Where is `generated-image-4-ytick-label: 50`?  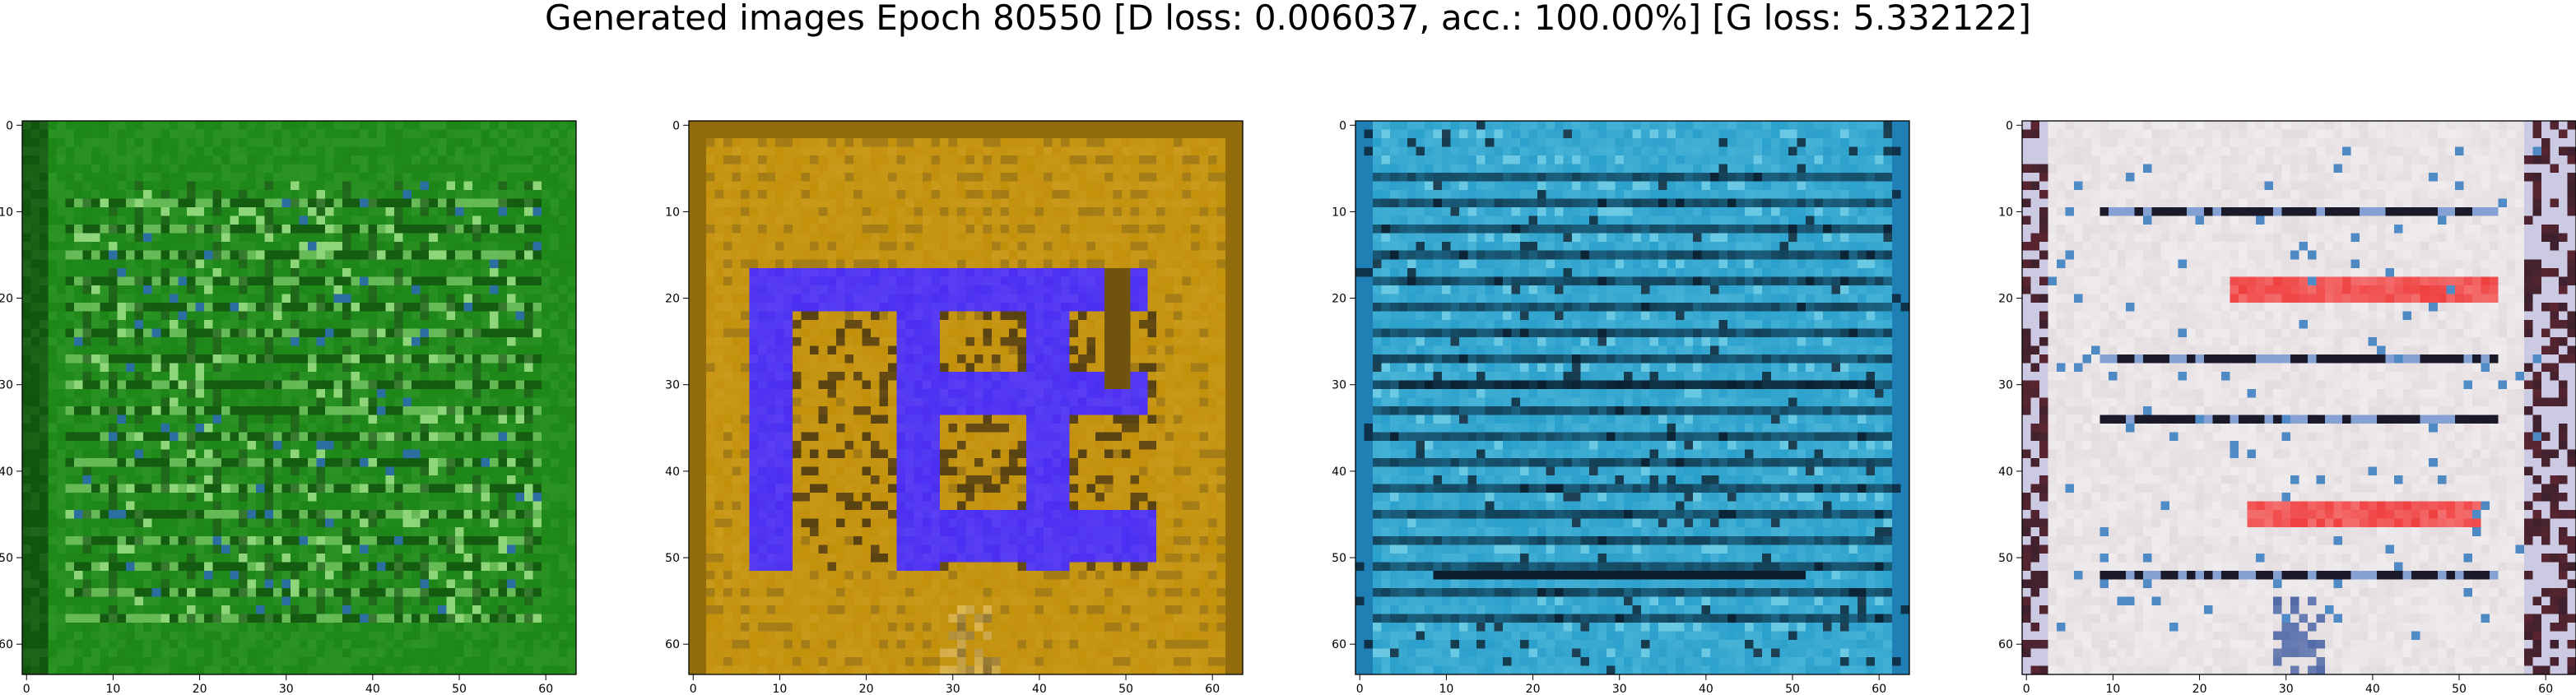 generated-image-4-ytick-label: 50 is located at coordinates (2005, 558).